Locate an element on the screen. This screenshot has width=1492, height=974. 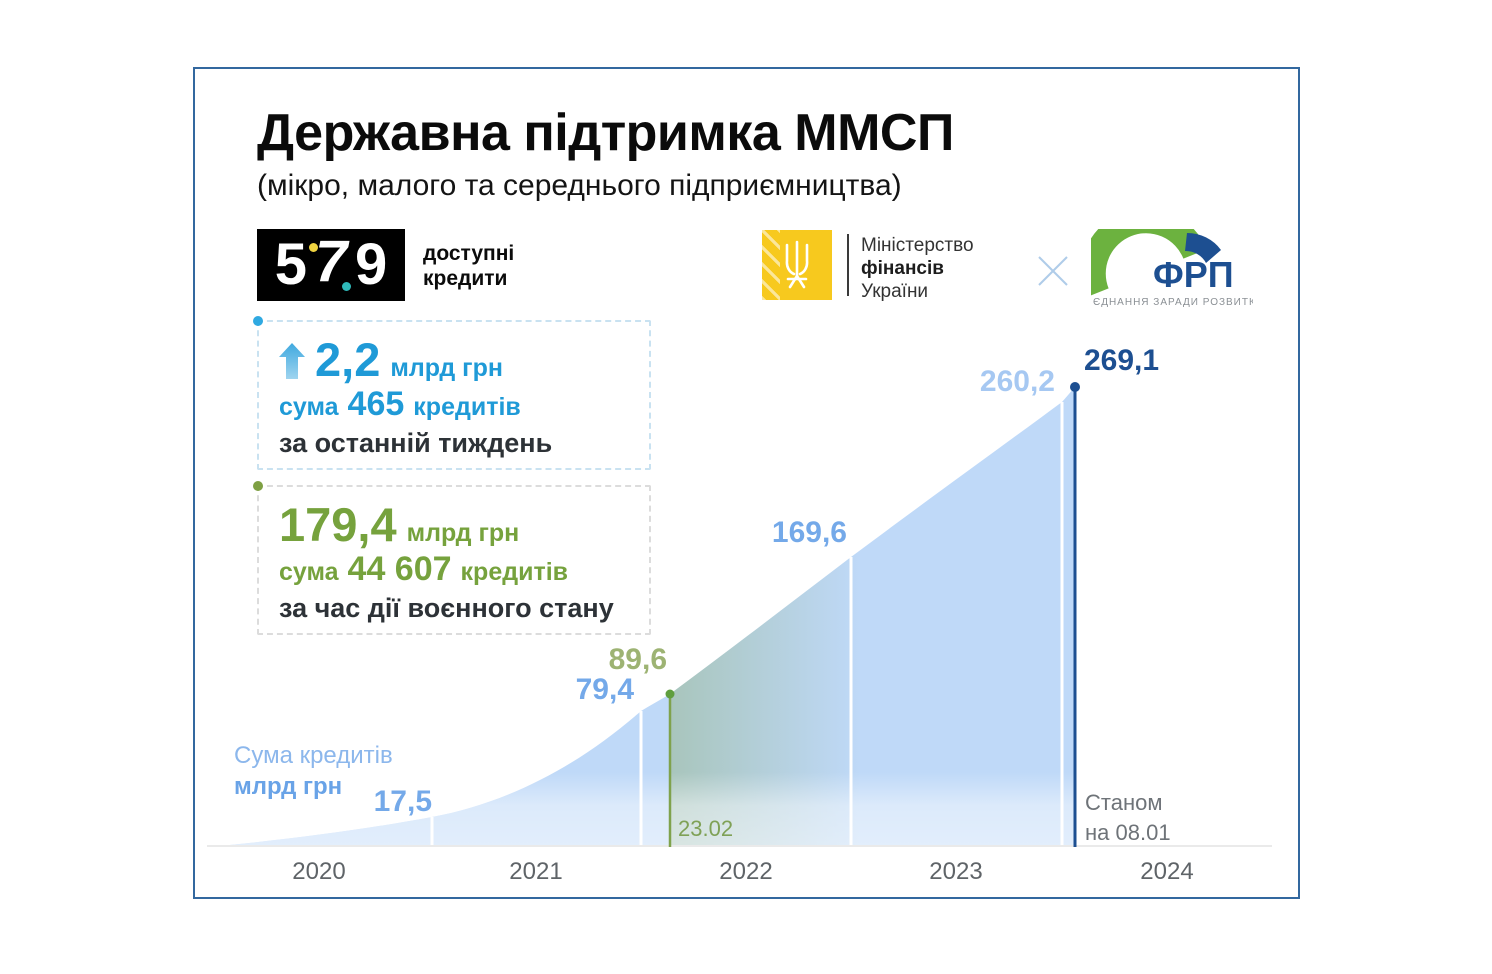
data-label-79-4: 79,4 is located at coordinates (604, 689).